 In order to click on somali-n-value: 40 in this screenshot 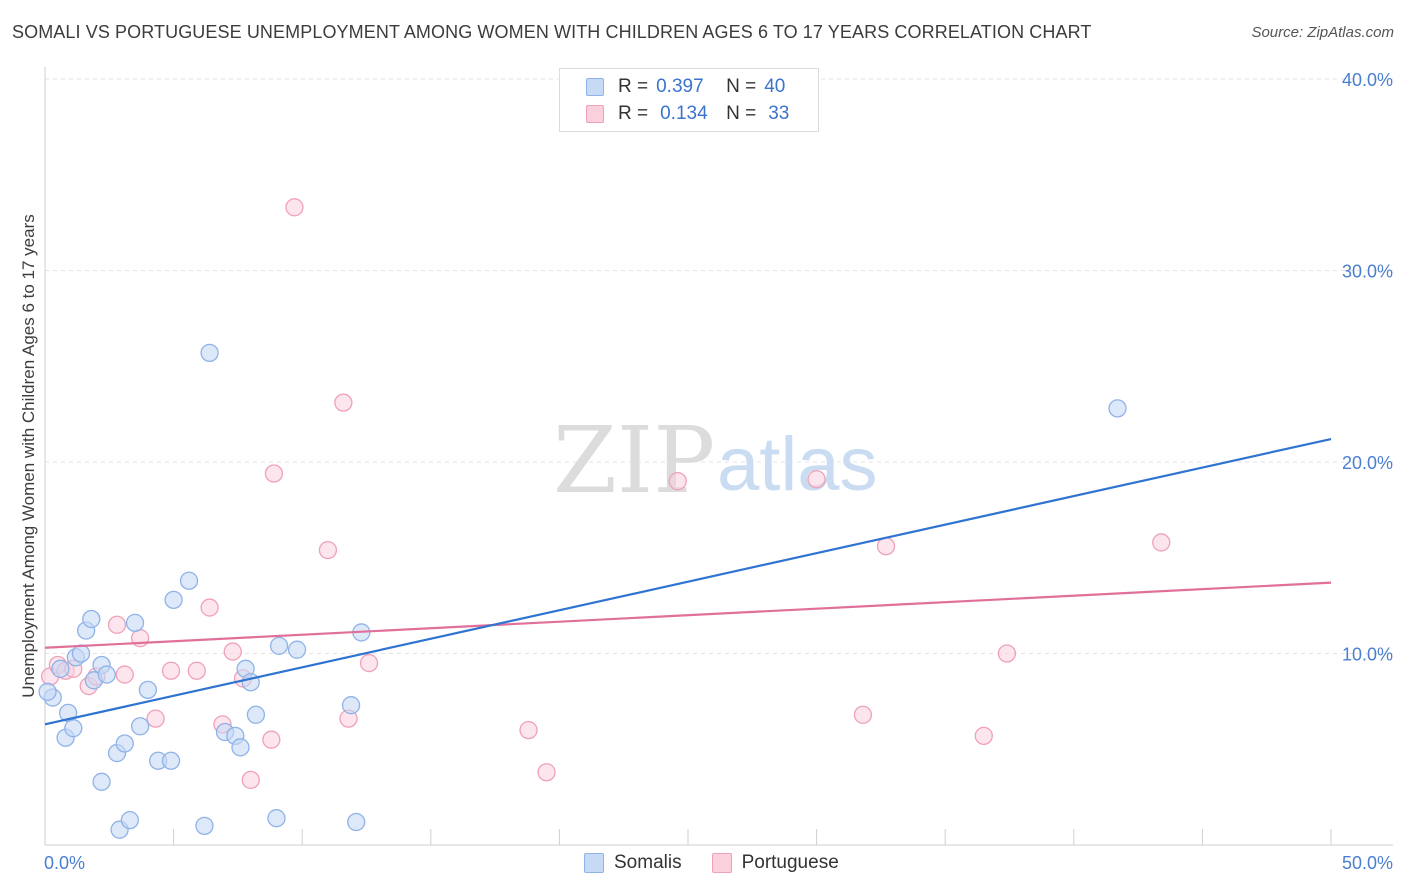, I will do `click(775, 86)`.